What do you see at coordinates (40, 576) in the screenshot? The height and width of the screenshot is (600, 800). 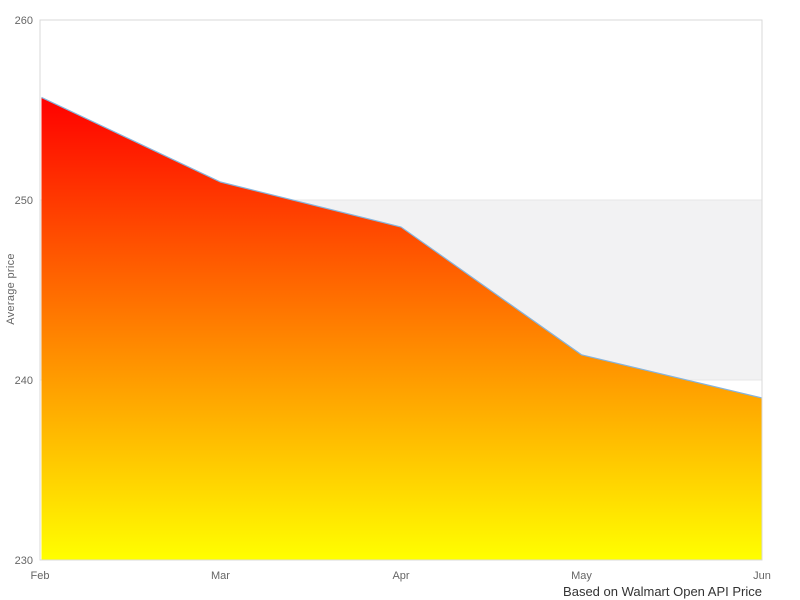 I see `x-tick-label: Feb` at bounding box center [40, 576].